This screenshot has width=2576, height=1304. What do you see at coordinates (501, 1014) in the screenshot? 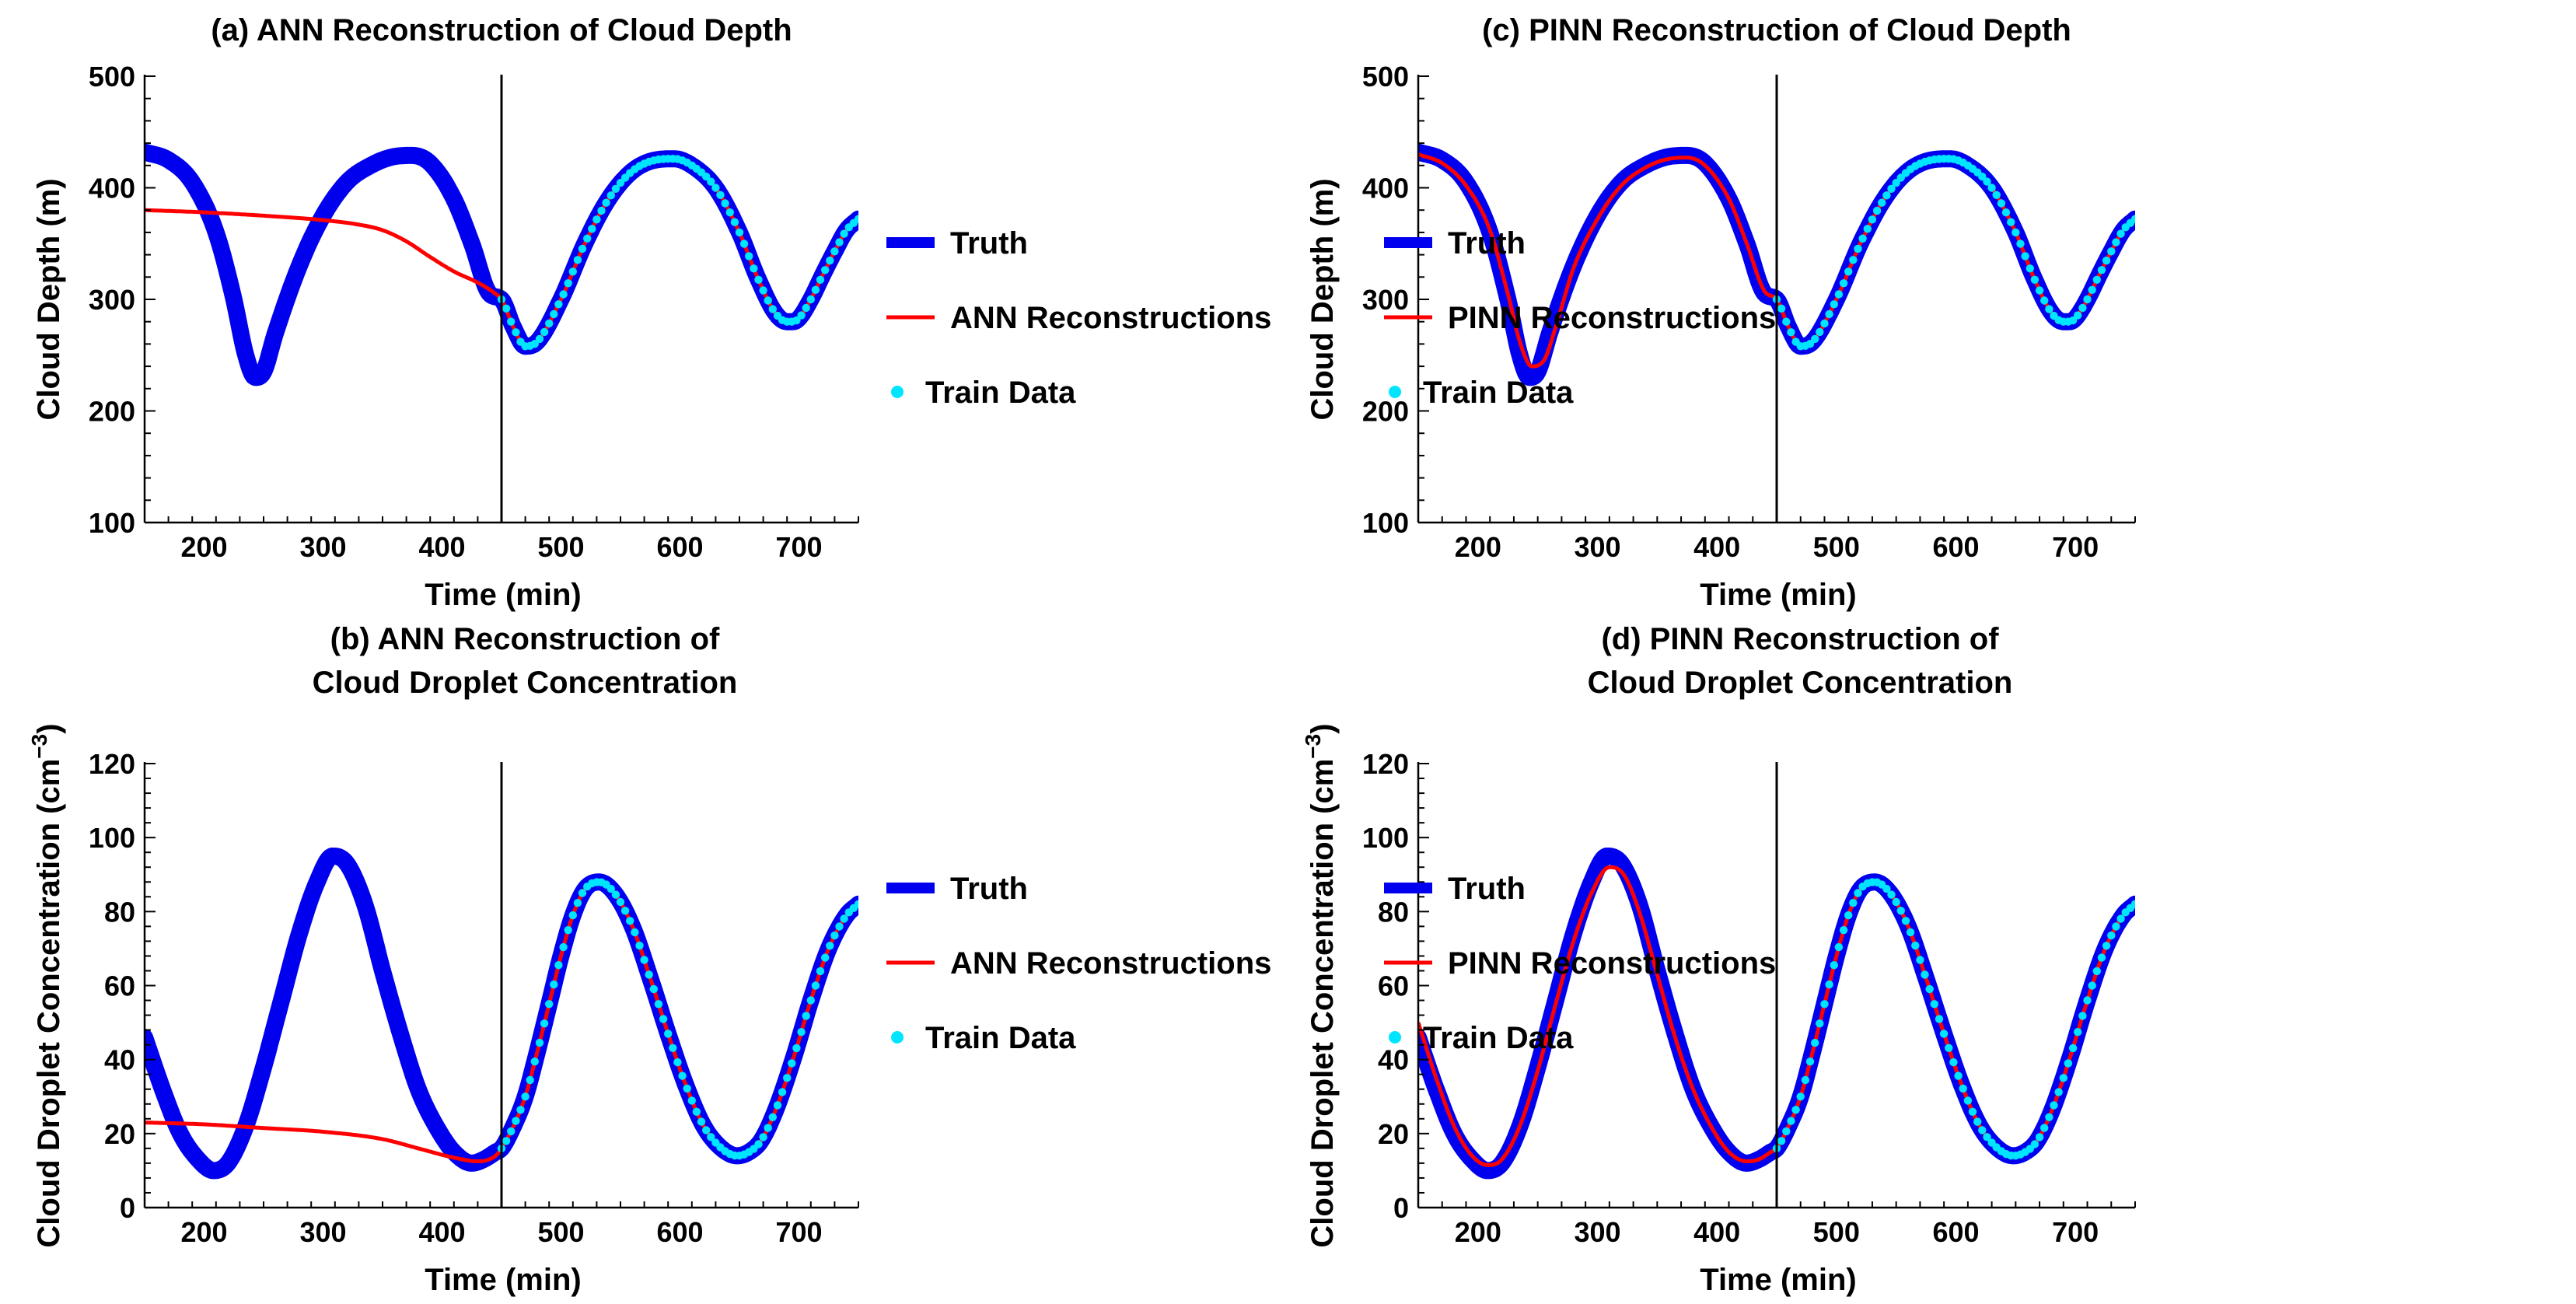
I see `panel-b-plot-area` at bounding box center [501, 1014].